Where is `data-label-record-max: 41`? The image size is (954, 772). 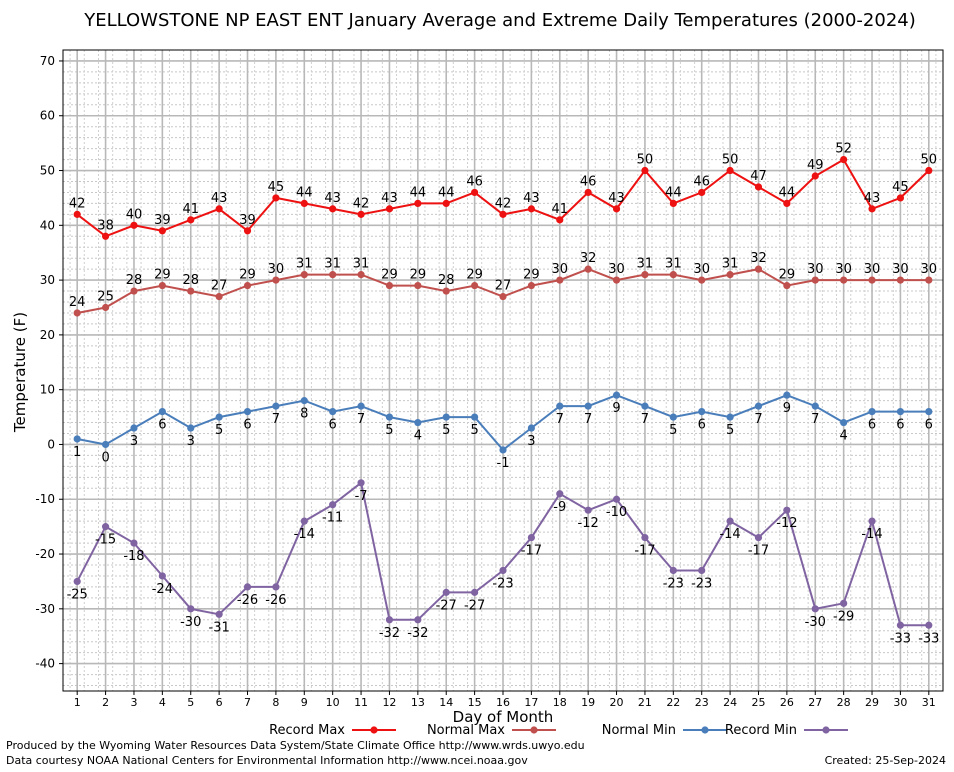 data-label-record-max: 41 is located at coordinates (560, 209).